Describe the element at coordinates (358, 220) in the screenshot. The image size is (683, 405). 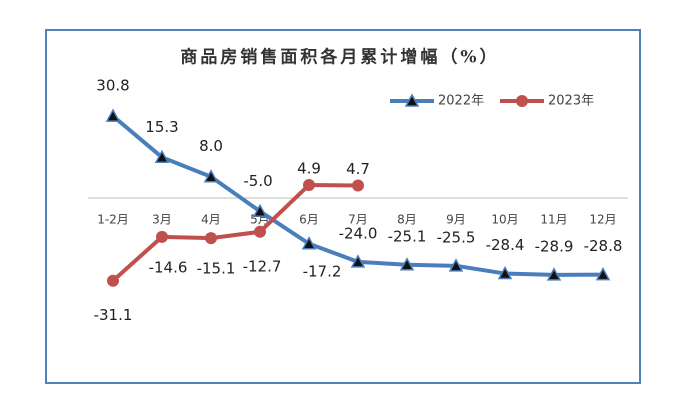
I see `x-tick-label: 7月` at that location.